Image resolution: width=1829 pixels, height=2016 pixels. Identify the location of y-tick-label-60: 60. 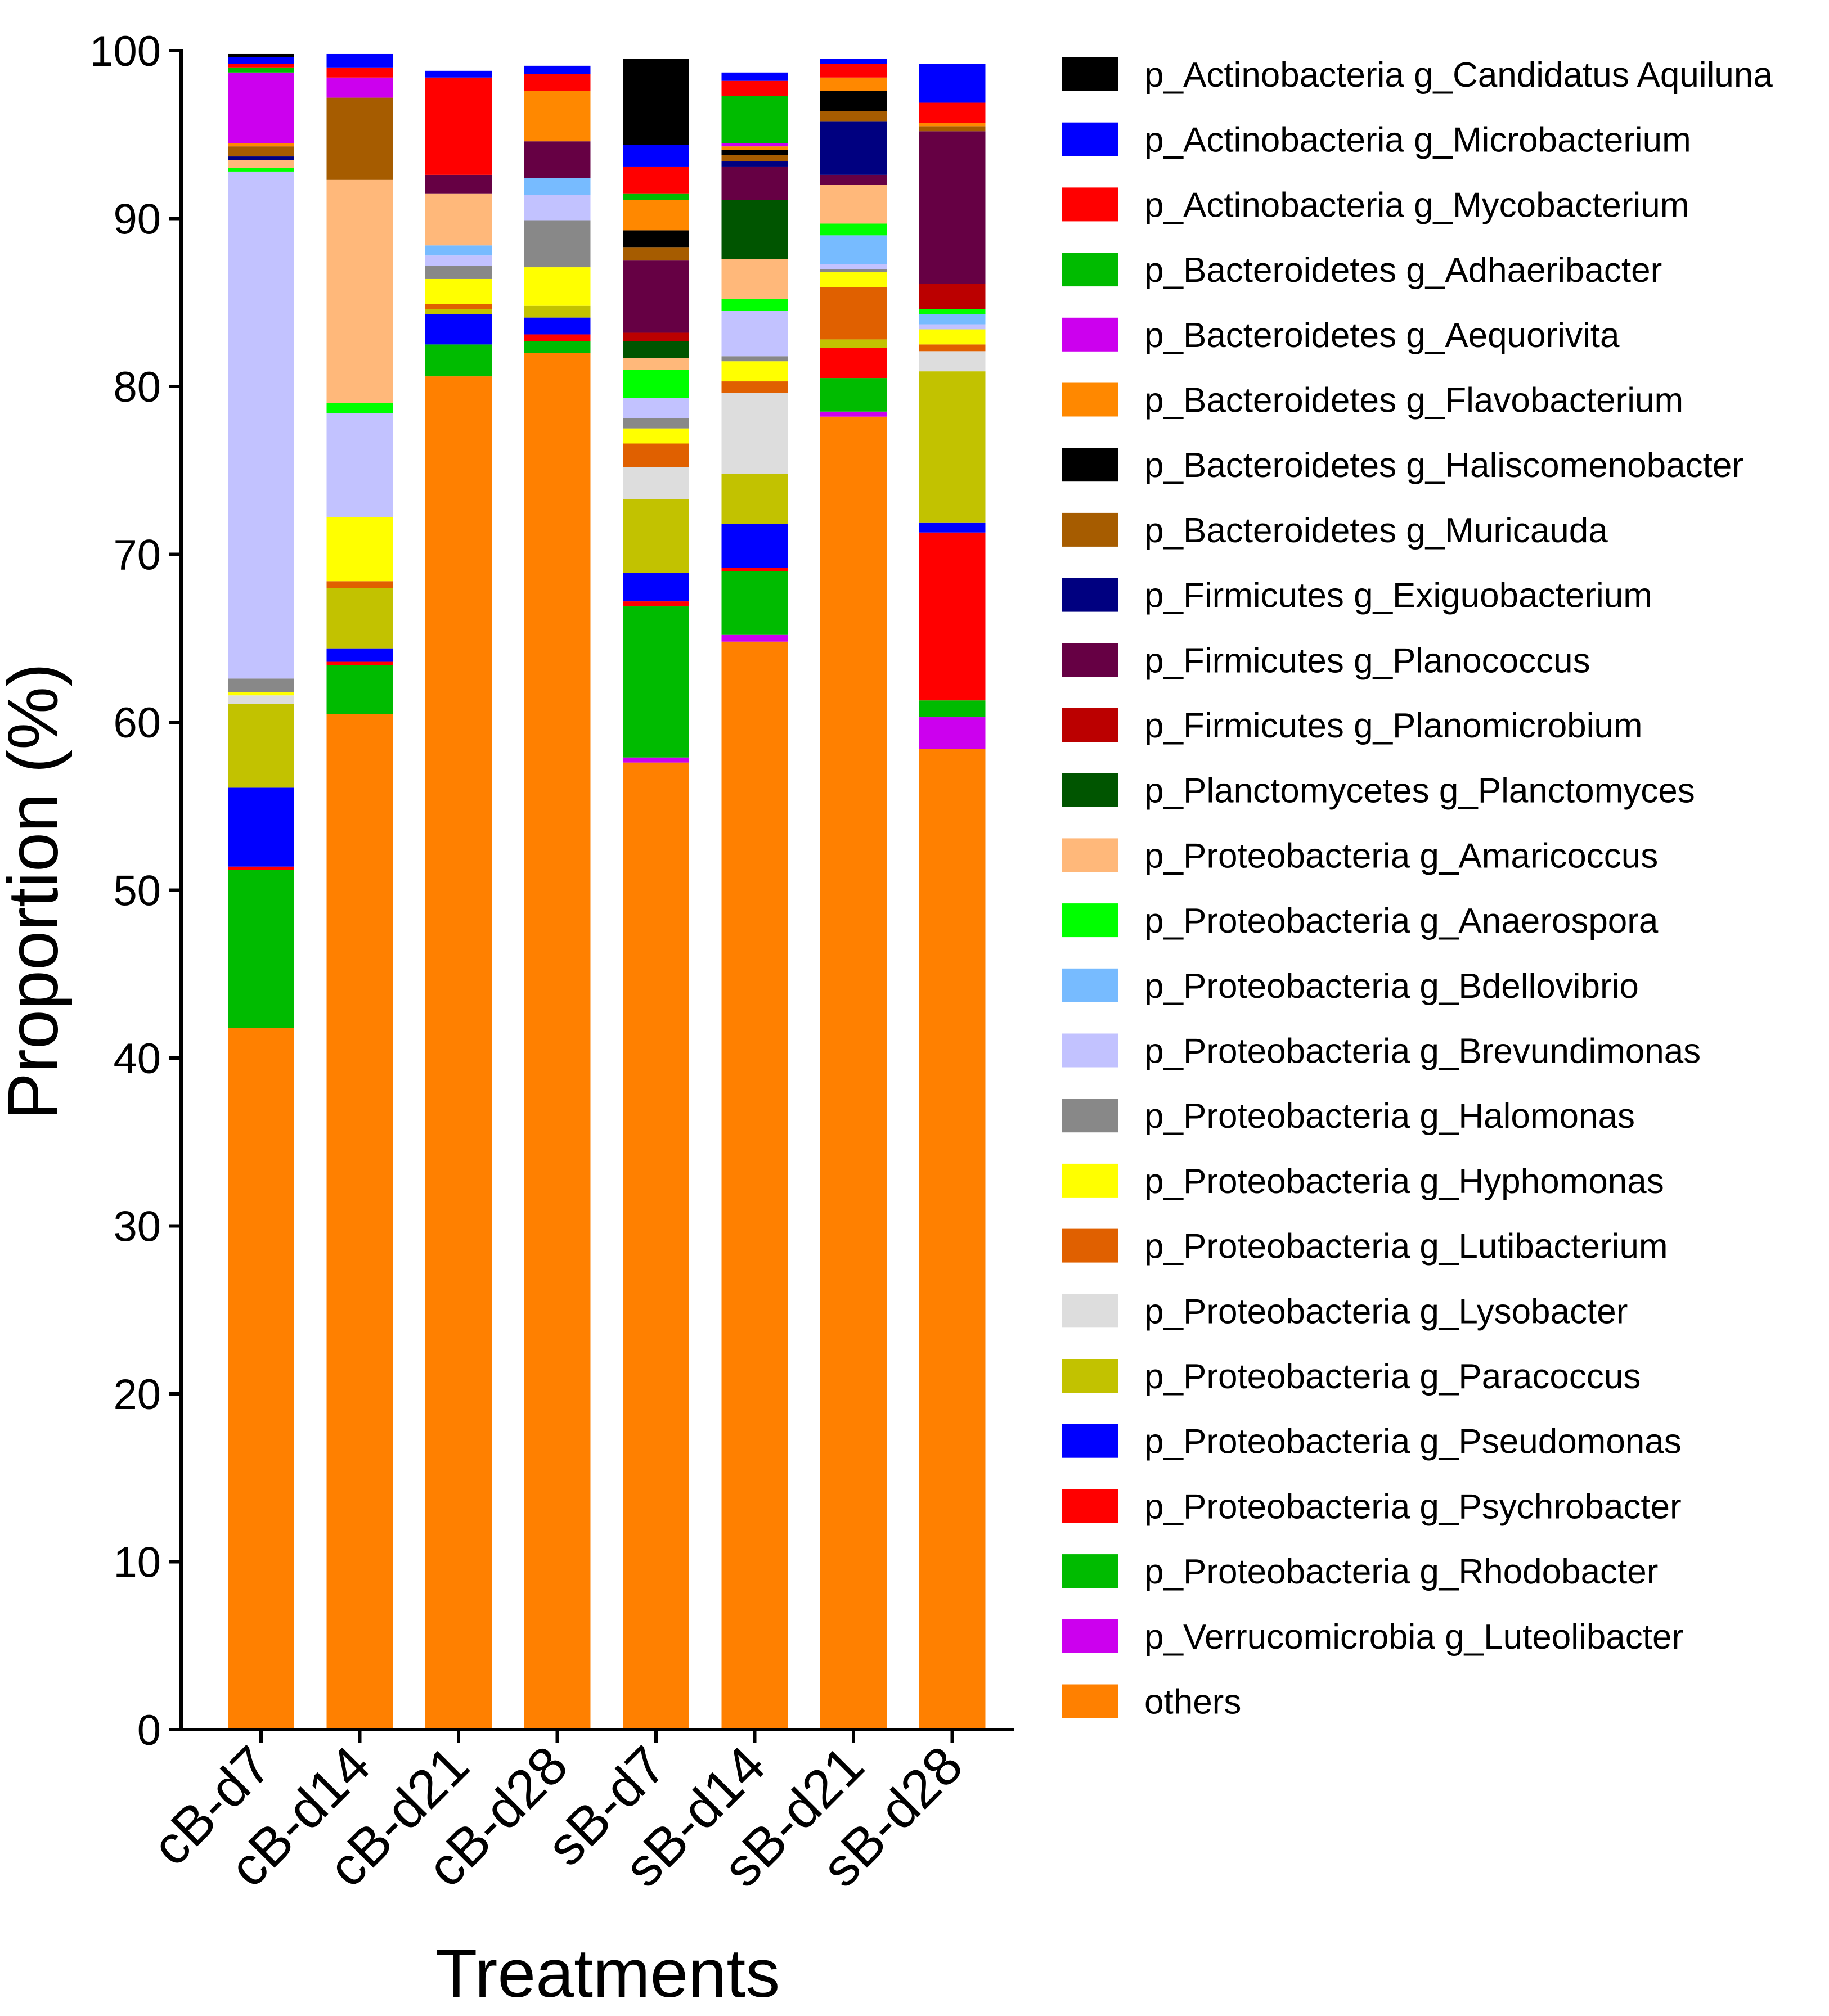
(137, 723).